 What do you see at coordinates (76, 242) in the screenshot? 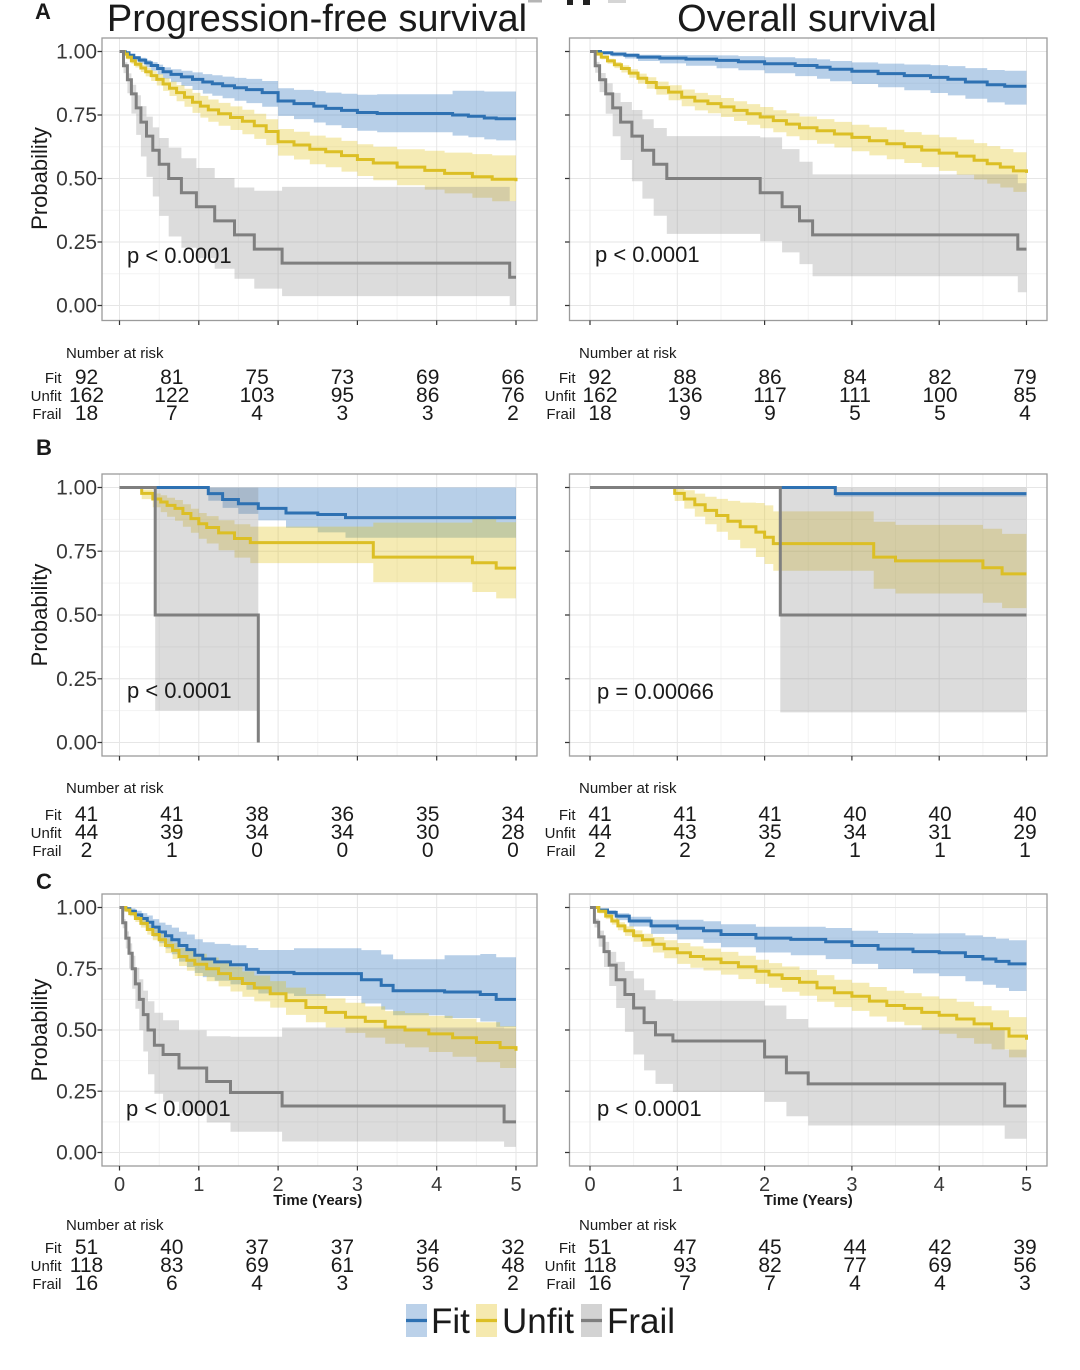
I see `svg-text: 0.25` at bounding box center [76, 242].